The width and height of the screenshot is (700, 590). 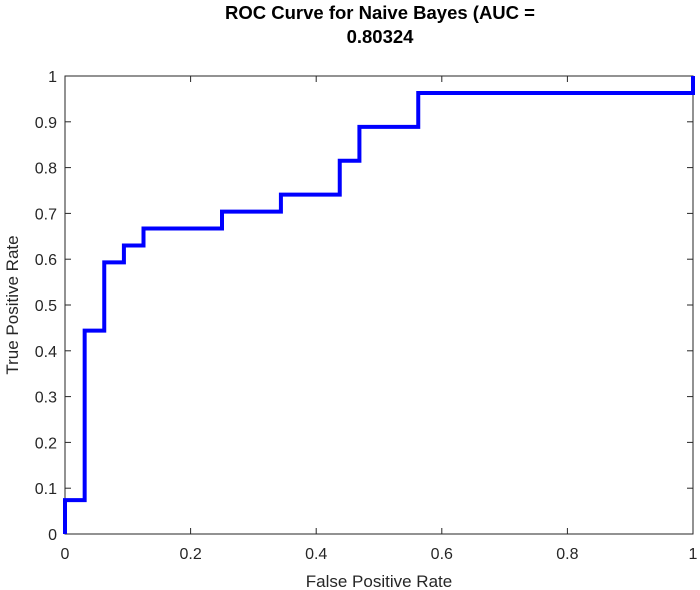 I want to click on y-tick-label: 0.2, so click(x=46, y=443).